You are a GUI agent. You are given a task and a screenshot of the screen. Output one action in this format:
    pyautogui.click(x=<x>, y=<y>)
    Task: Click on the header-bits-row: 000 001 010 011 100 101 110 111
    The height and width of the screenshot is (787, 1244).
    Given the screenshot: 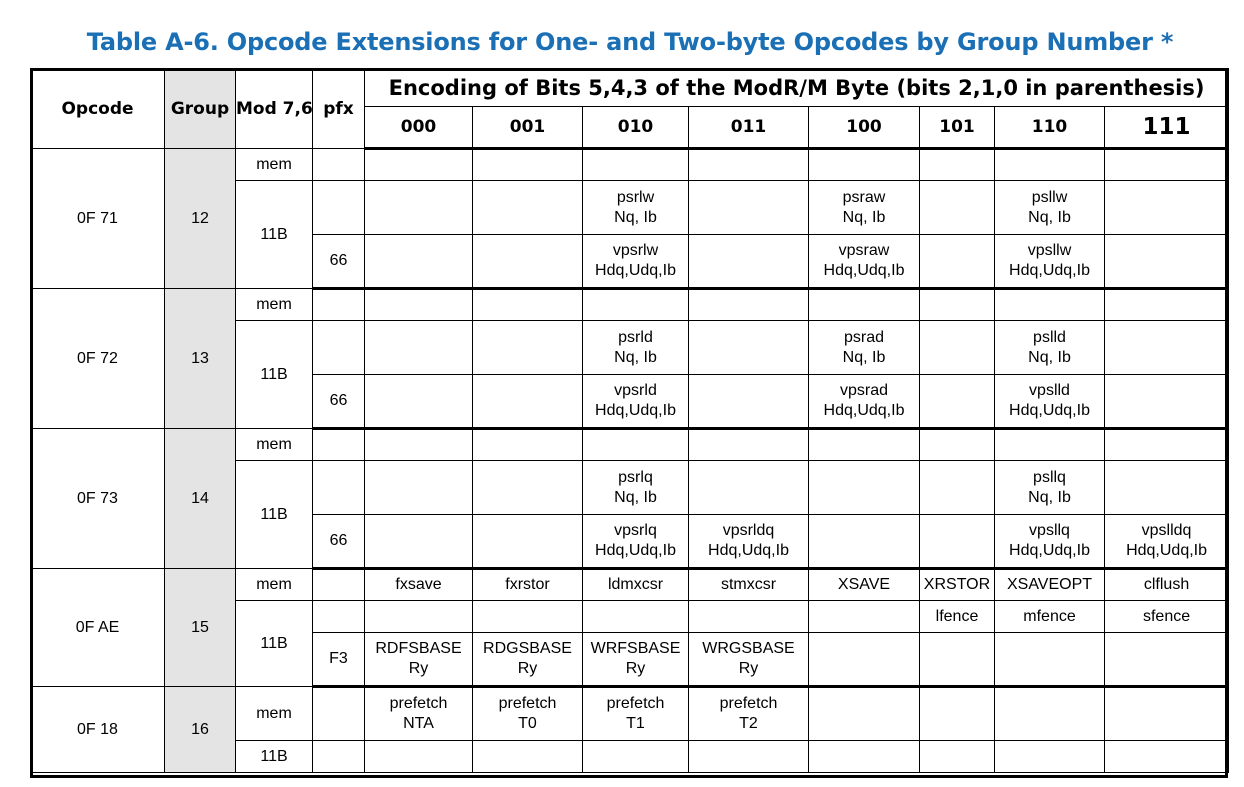 What is the action you would take?
    pyautogui.click(x=630, y=128)
    